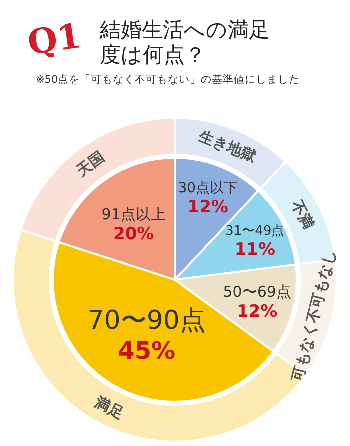 The width and height of the screenshot is (350, 446). I want to click on chart-title: 結婚生活への満足度は何点？, so click(185, 43).